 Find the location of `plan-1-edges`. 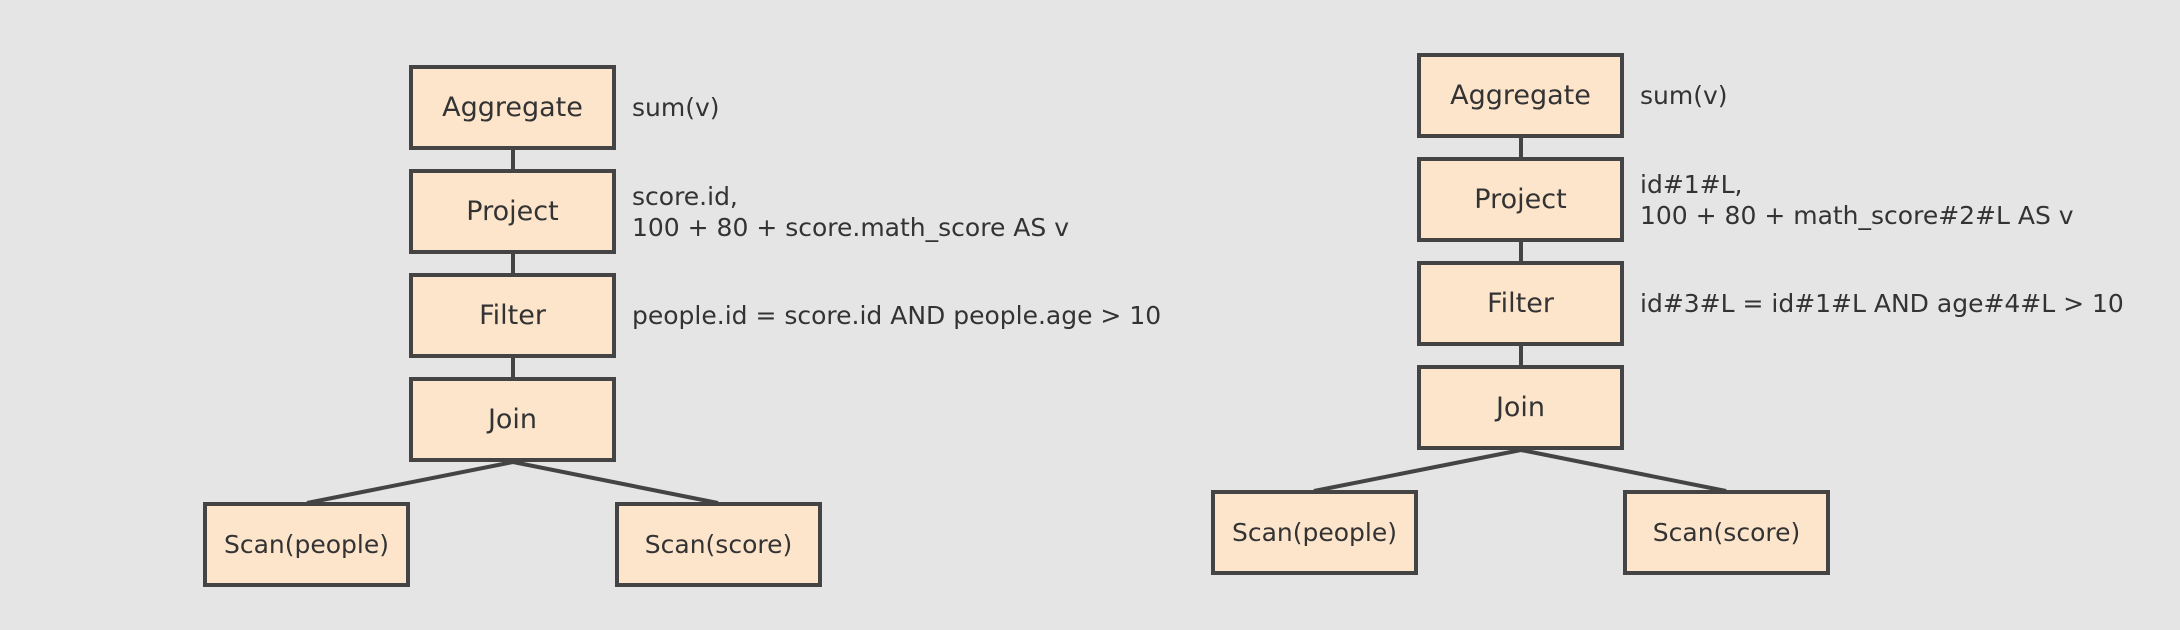

plan-1-edges is located at coordinates (512, 327).